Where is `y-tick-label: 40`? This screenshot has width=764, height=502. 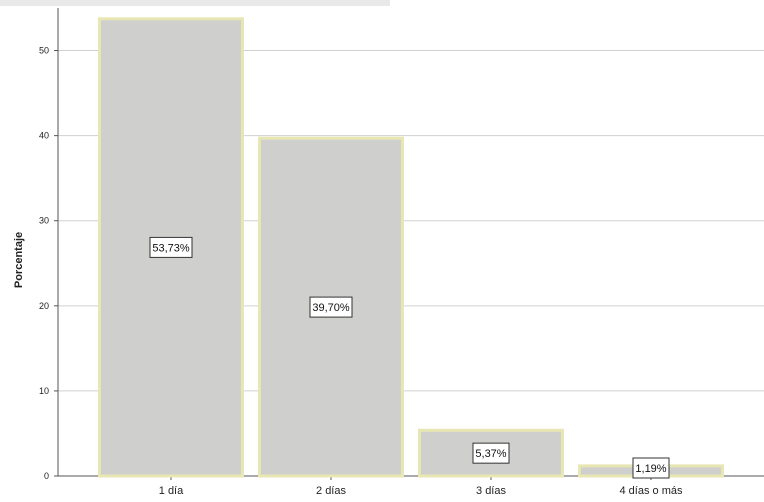 y-tick-label: 40 is located at coordinates (44, 136).